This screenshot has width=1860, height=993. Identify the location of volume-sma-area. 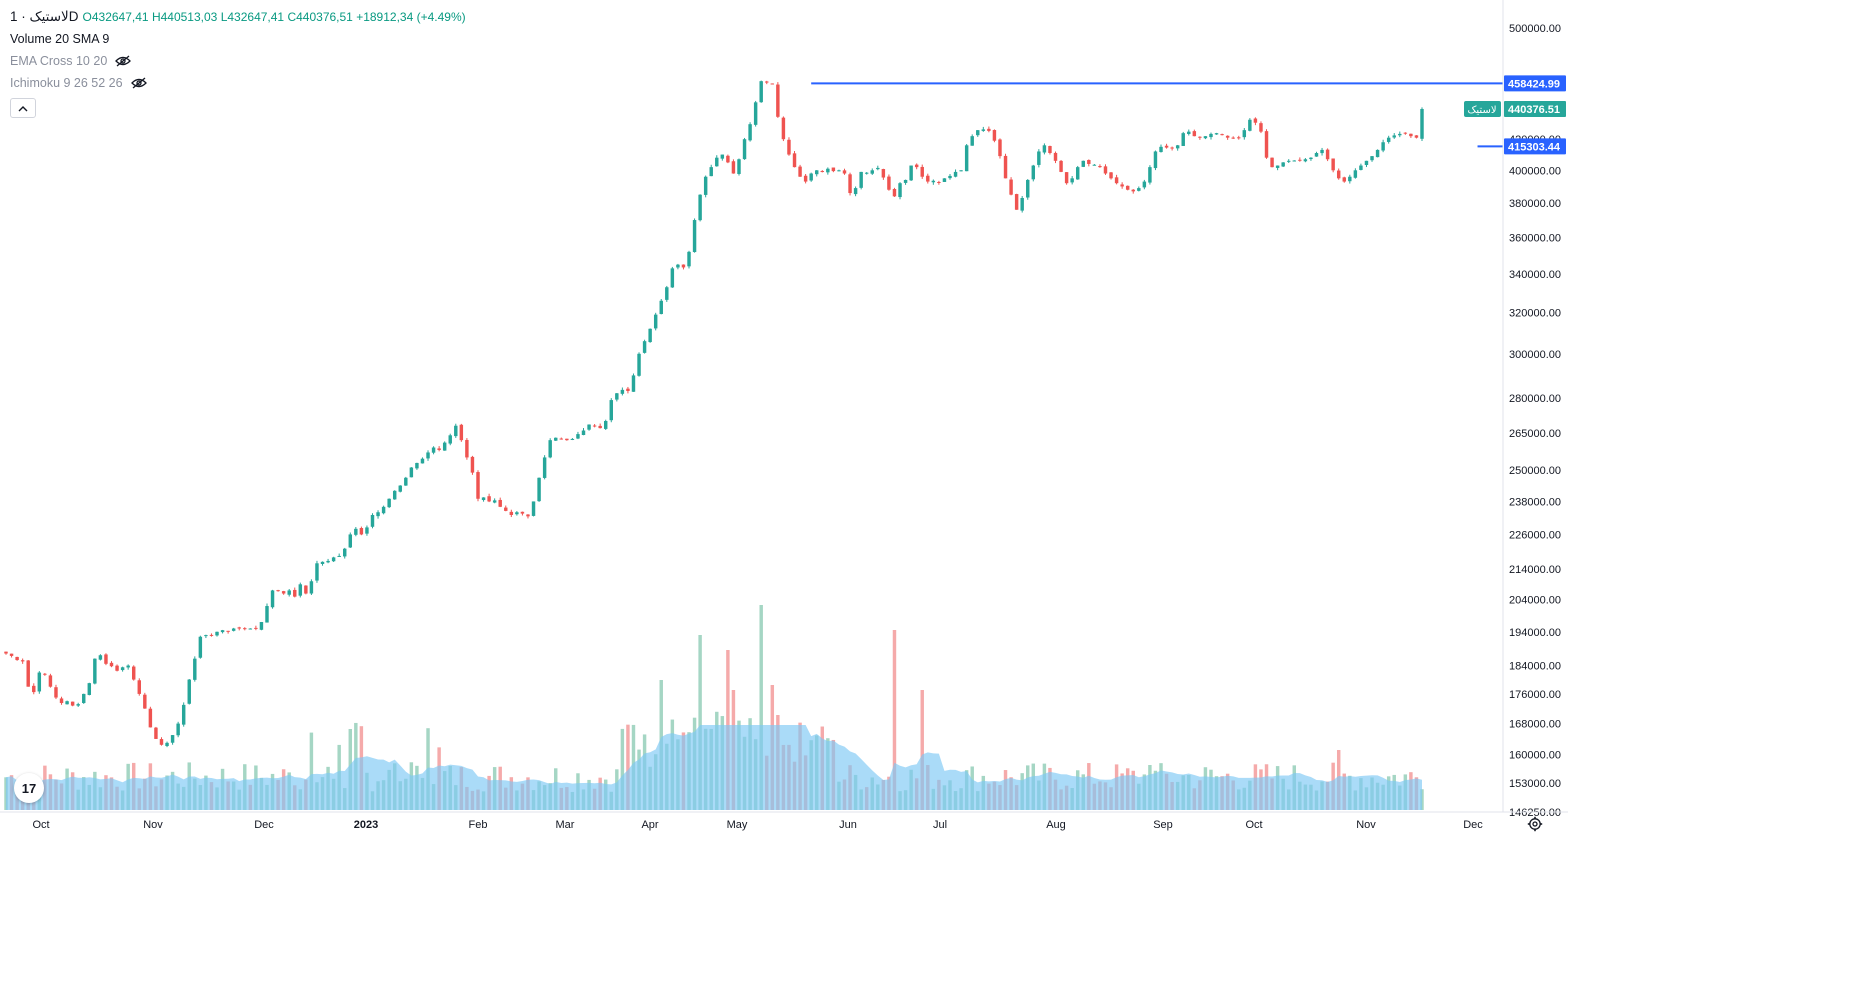
(714, 767).